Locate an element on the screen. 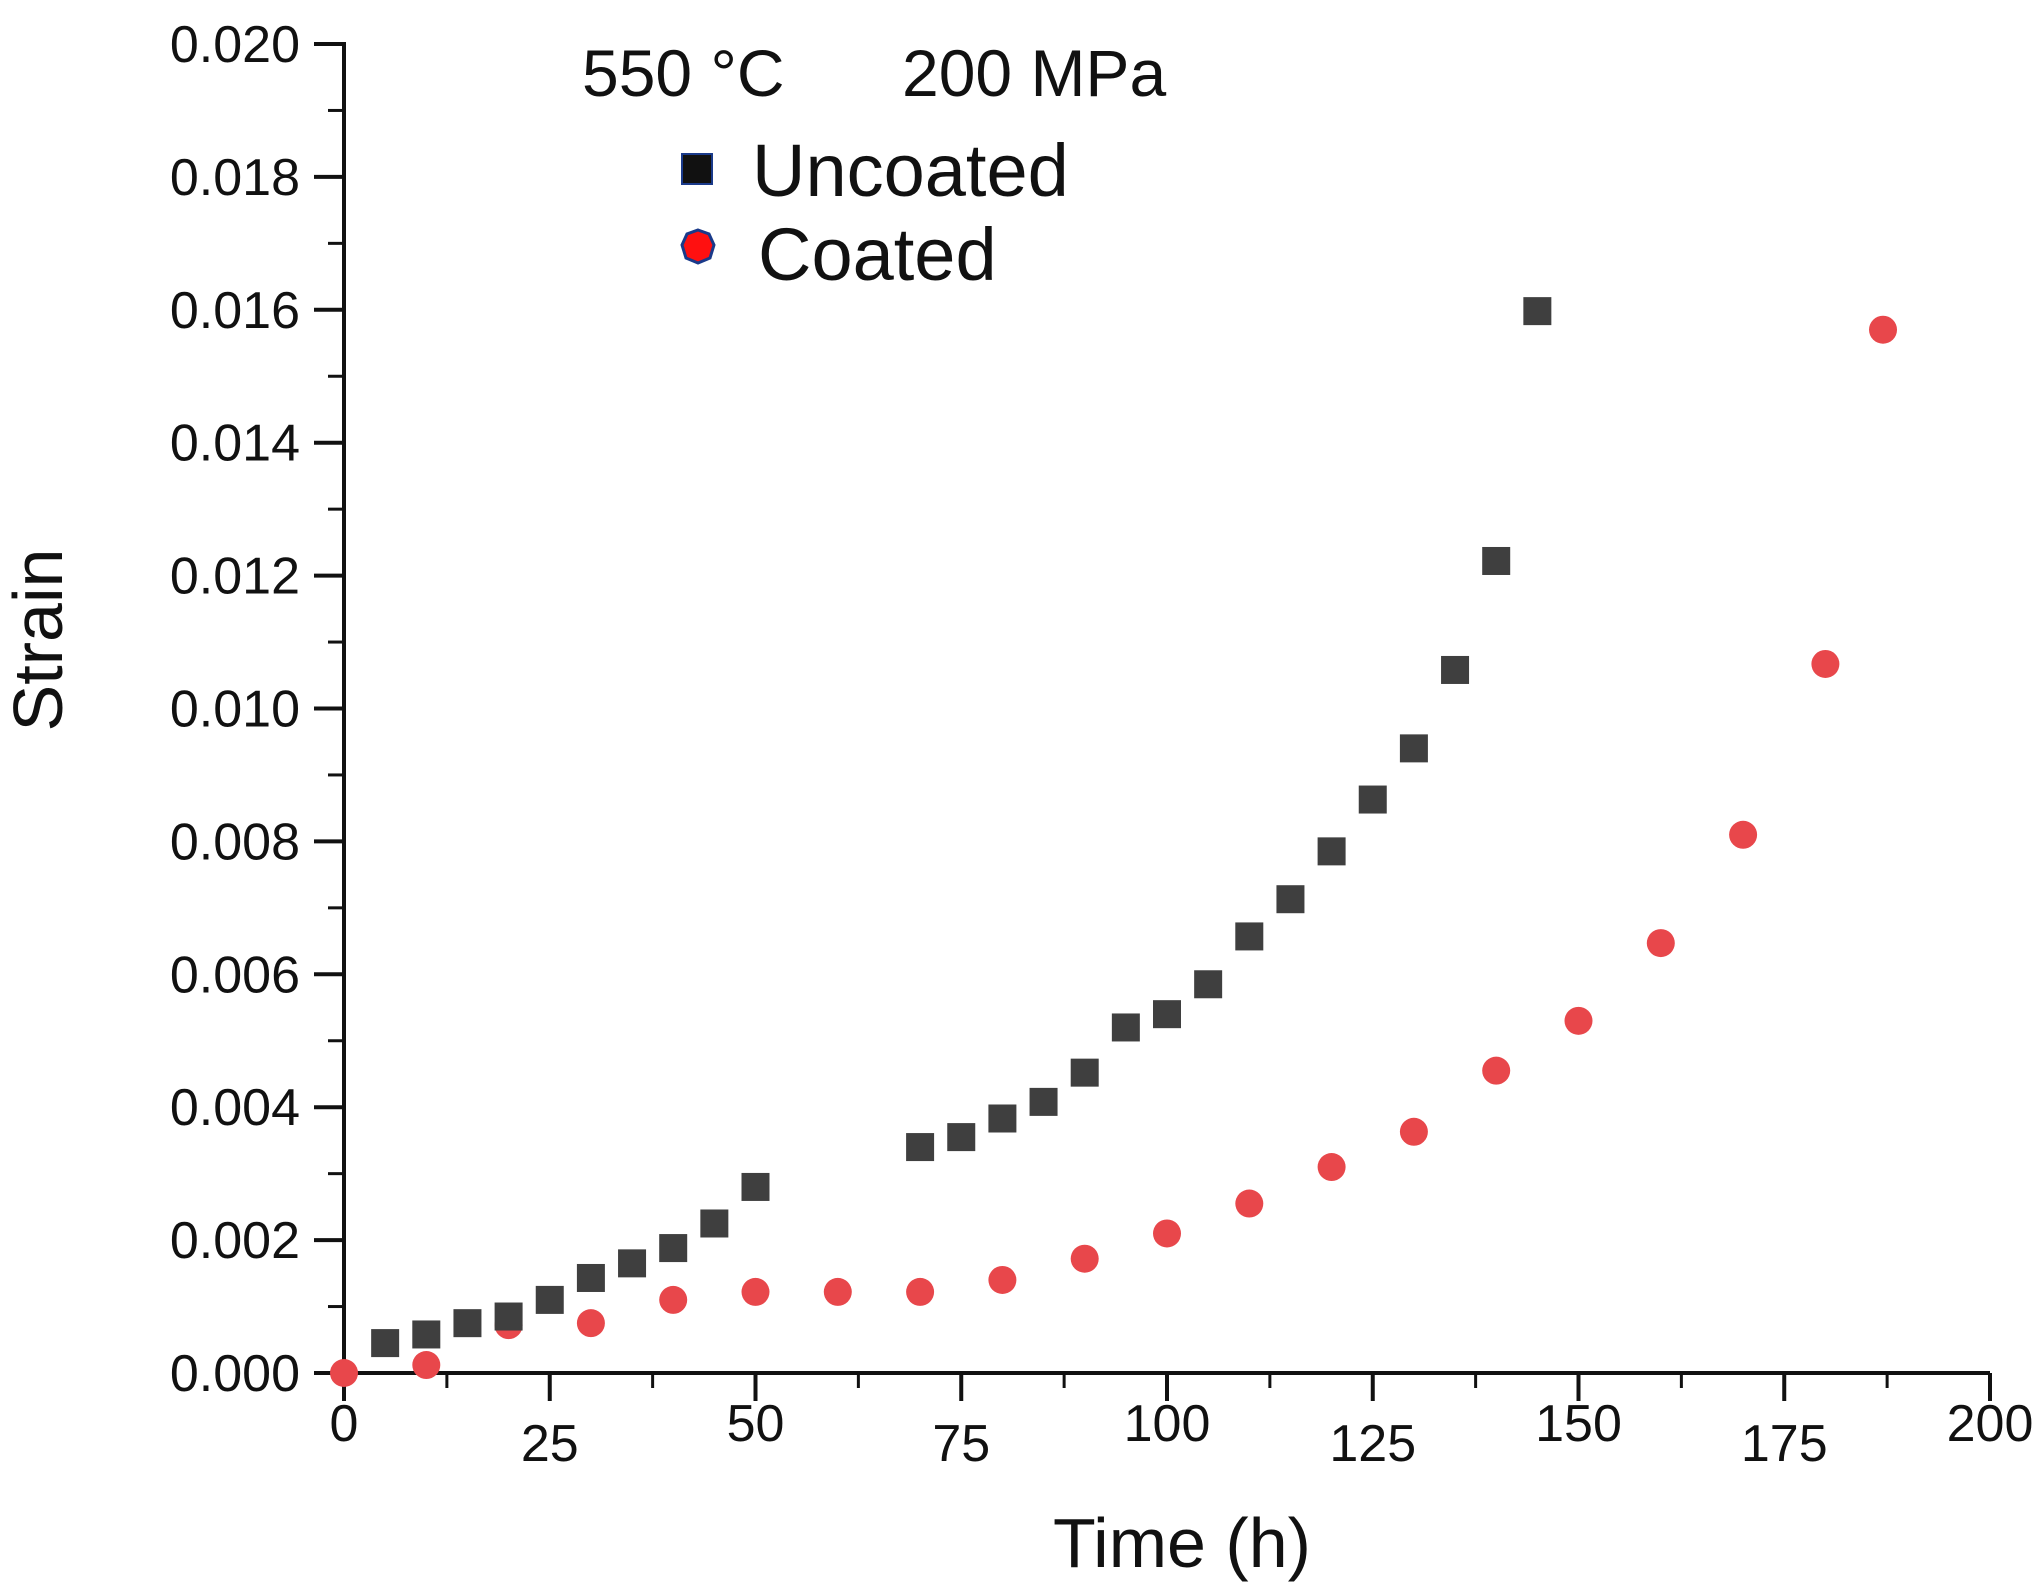 Image resolution: width=2042 pixels, height=1593 pixels. y-tick-label: 0.002 is located at coordinates (235, 1241).